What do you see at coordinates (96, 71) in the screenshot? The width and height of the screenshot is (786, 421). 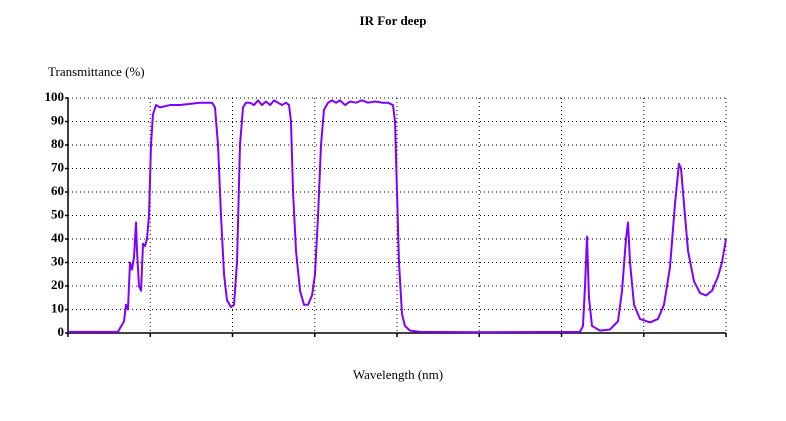 I see `y-axis-label: Transmittance (%)` at bounding box center [96, 71].